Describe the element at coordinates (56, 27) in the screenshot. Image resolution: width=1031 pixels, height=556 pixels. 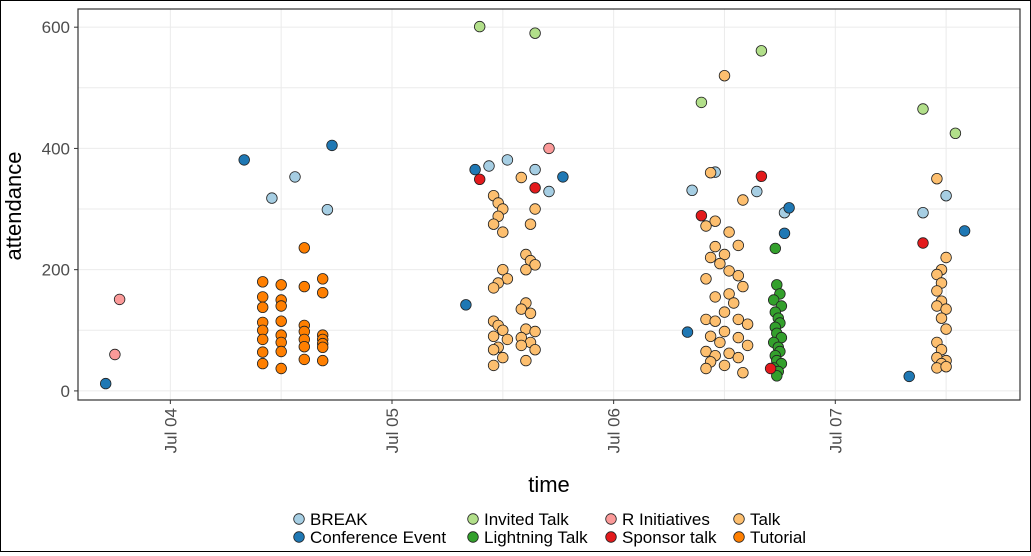
I see `y-tick-label: 600` at that location.